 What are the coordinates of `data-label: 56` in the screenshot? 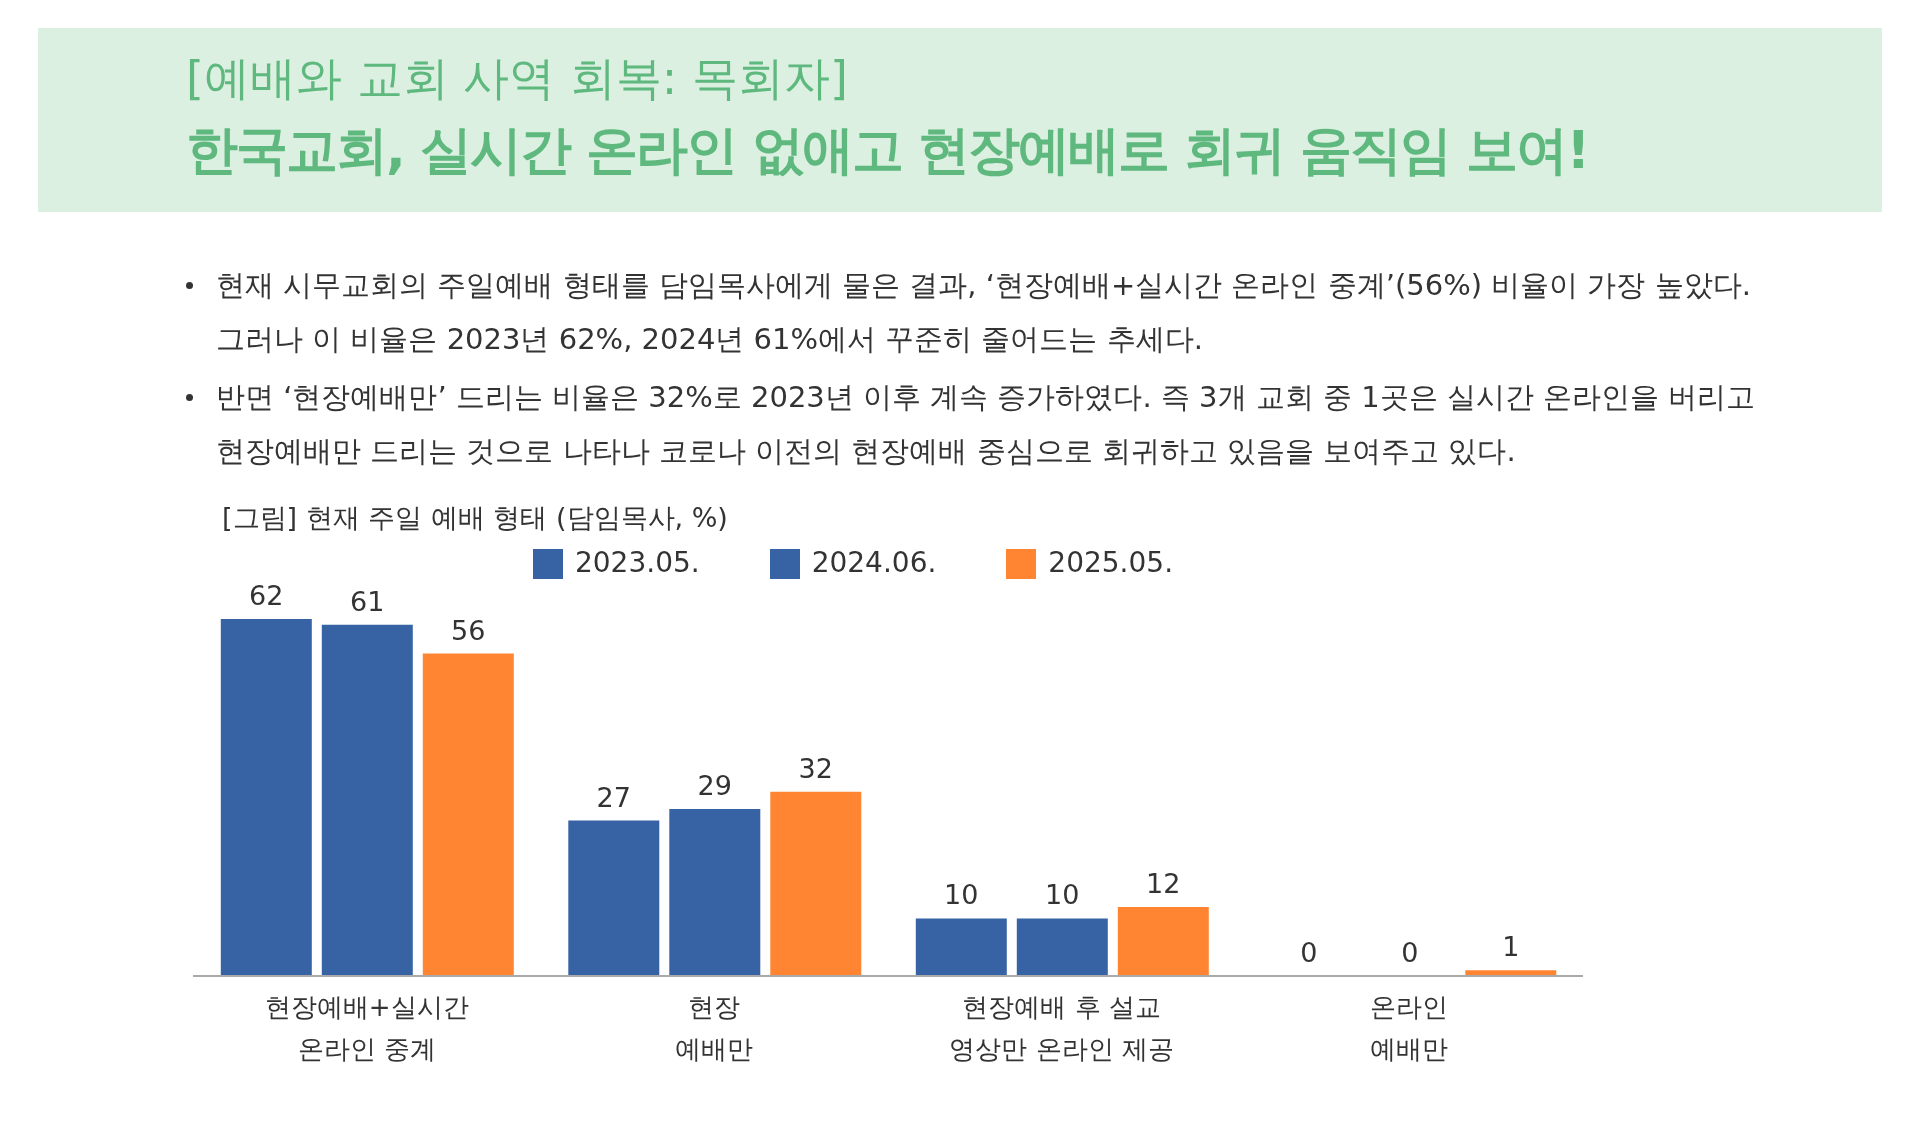 It's located at (468, 630).